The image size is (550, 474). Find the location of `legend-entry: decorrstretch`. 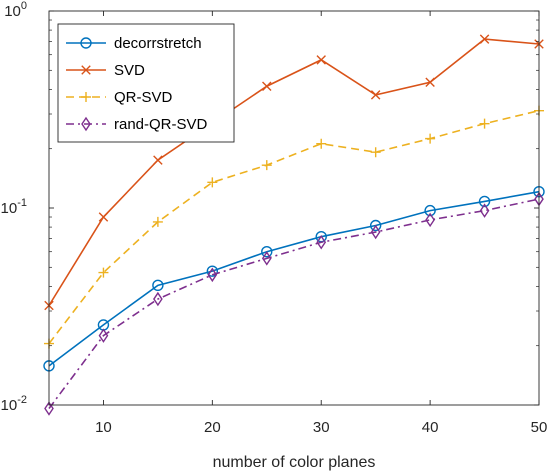

legend-entry: decorrstretch is located at coordinates (134, 43).